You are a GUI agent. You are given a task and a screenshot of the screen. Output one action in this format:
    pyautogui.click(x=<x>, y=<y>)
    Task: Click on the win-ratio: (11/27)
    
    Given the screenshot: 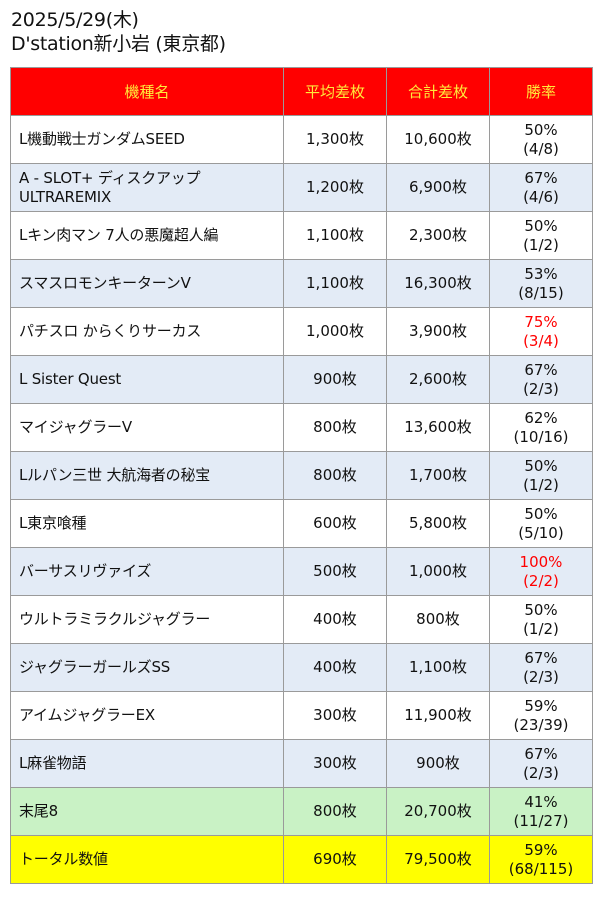 What is the action you would take?
    pyautogui.click(x=541, y=820)
    